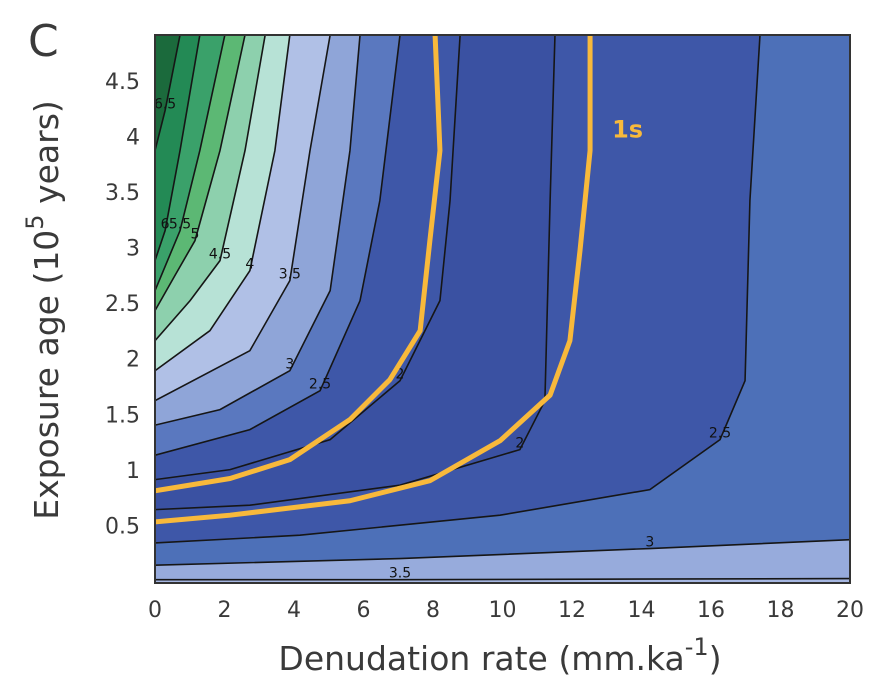  I want to click on contour-label: 4.5, so click(220, 255).